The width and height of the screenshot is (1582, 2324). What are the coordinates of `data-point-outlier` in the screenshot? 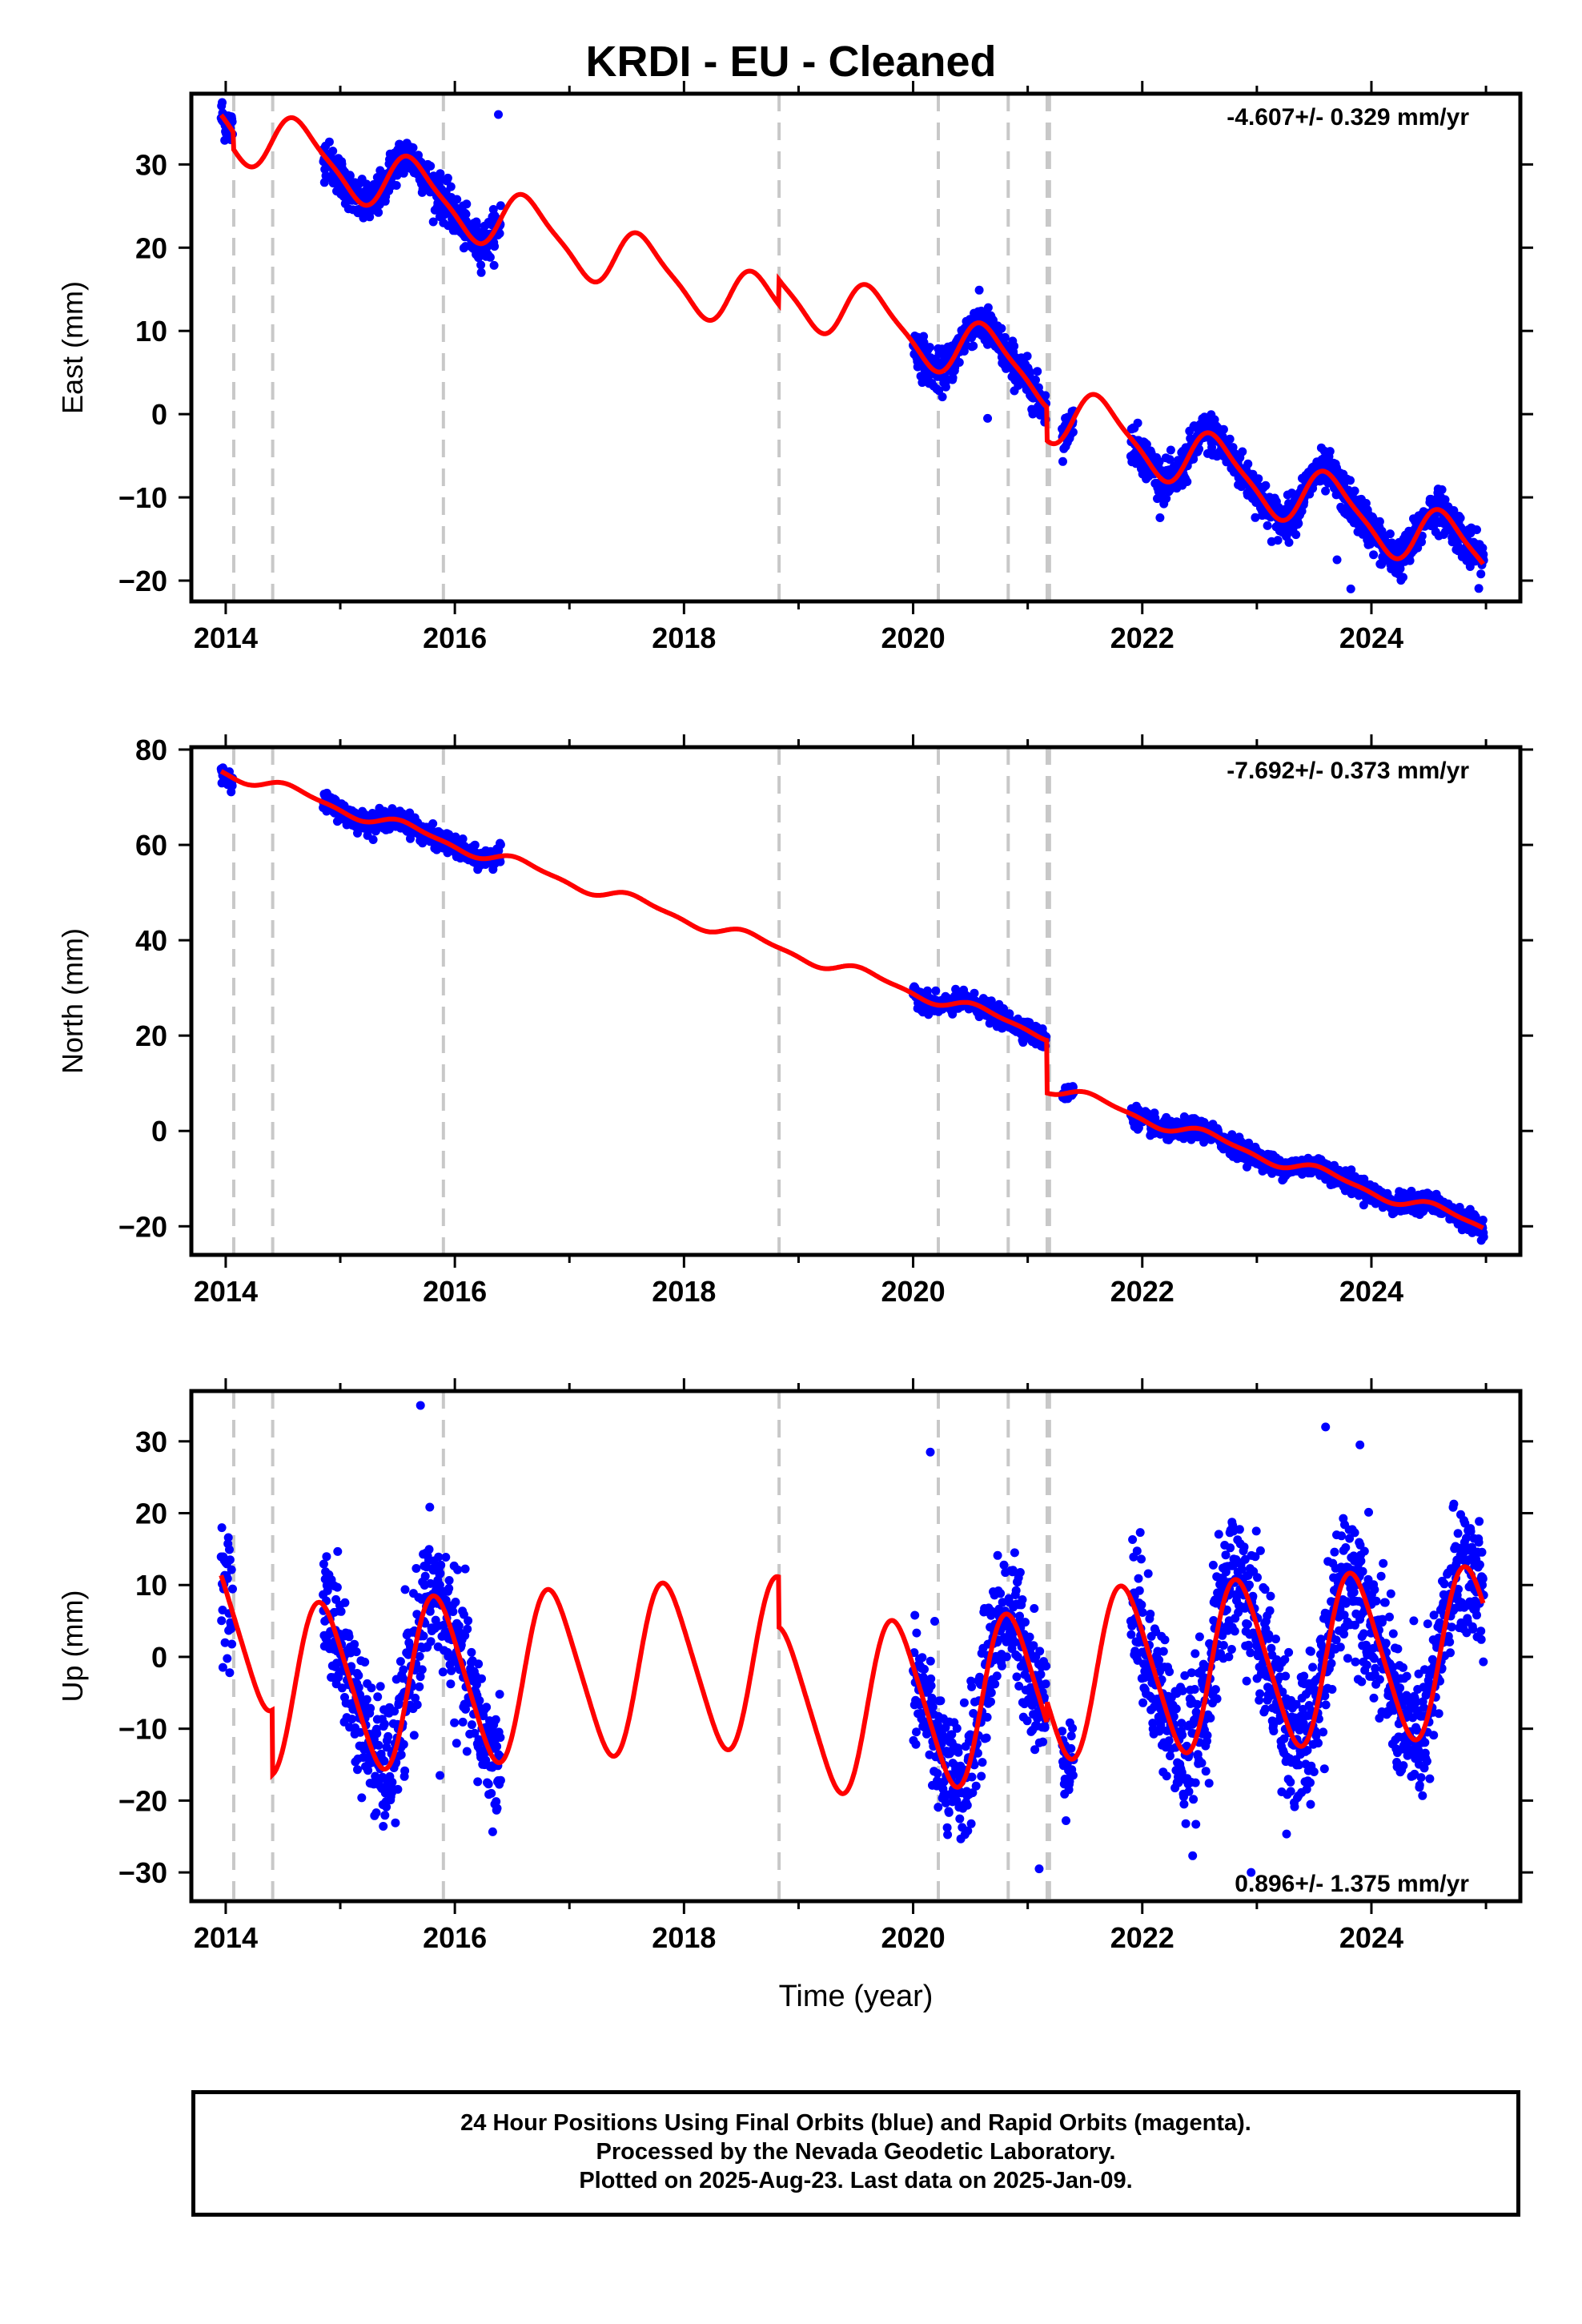 It's located at (499, 114).